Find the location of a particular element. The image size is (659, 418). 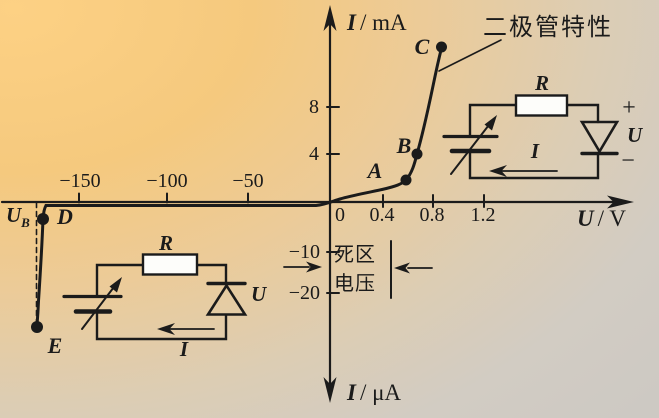

y-axis-positive-unit: / mA is located at coordinates (383, 22).